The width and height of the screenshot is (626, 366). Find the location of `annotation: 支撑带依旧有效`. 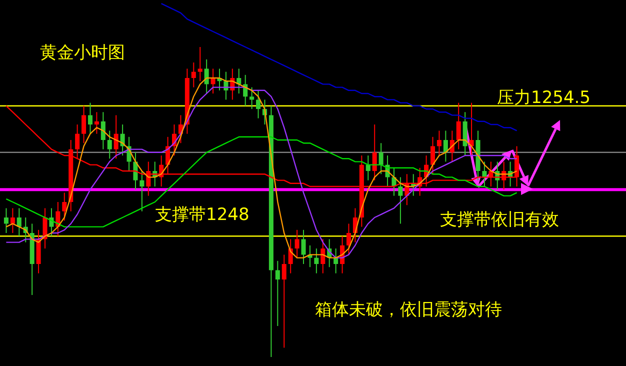

annotation: 支撑带依旧有效 is located at coordinates (499, 220).